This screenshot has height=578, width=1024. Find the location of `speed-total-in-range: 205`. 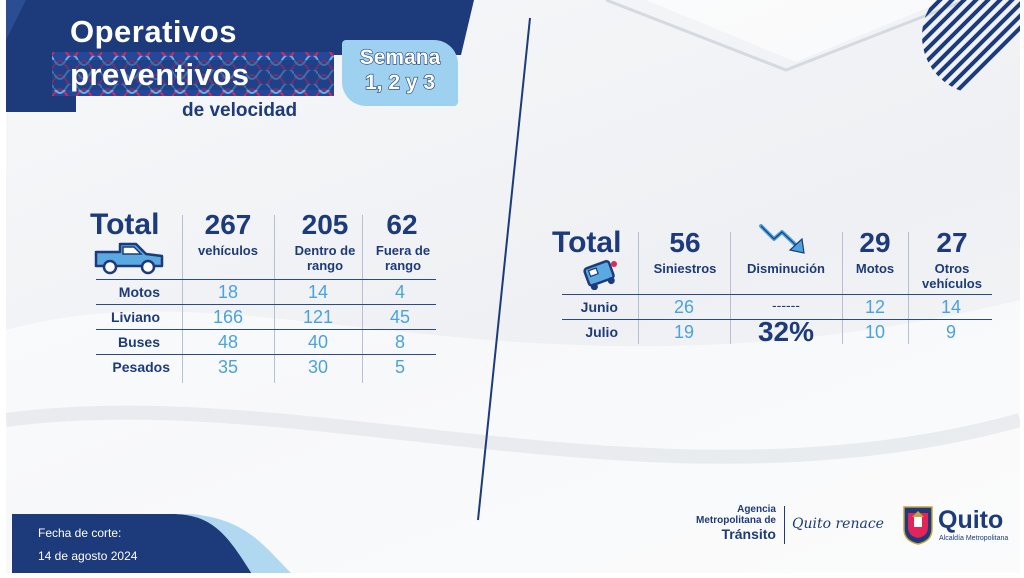

speed-total-in-range: 205 is located at coordinates (325, 224).